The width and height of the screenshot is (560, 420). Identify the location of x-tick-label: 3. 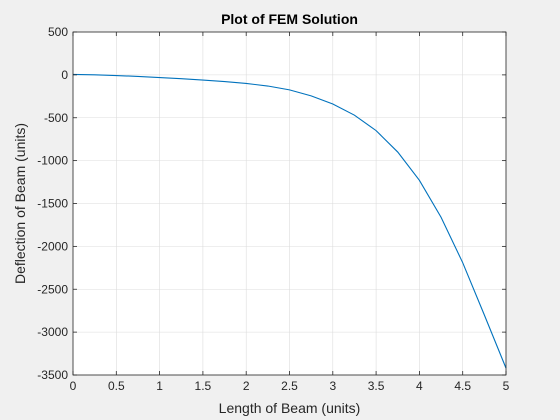
(332, 386).